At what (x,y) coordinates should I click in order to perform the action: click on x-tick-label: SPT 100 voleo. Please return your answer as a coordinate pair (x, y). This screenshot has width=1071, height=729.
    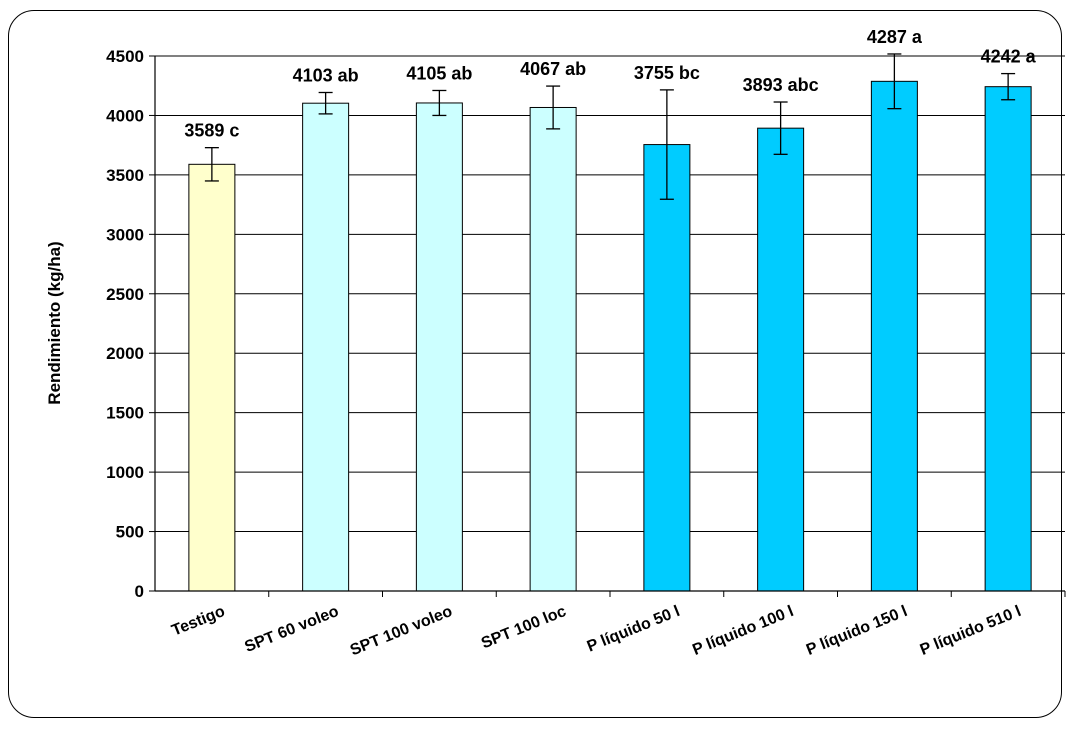
    Looking at the image, I should click on (401, 631).